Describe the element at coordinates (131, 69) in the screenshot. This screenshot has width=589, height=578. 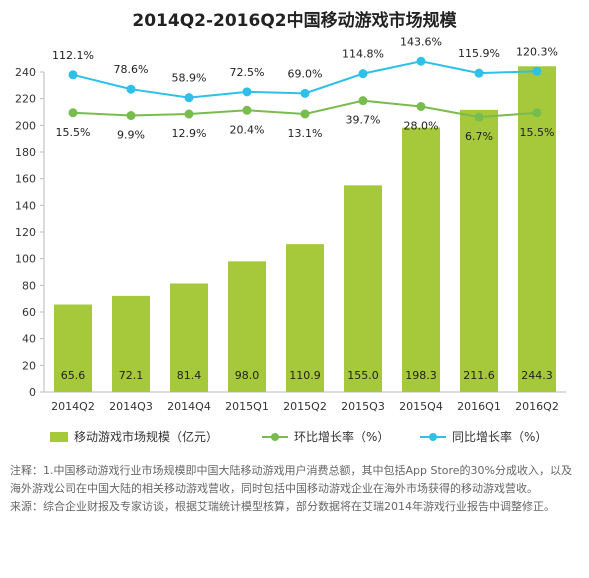
I see `yoy-label: 78.6%` at that location.